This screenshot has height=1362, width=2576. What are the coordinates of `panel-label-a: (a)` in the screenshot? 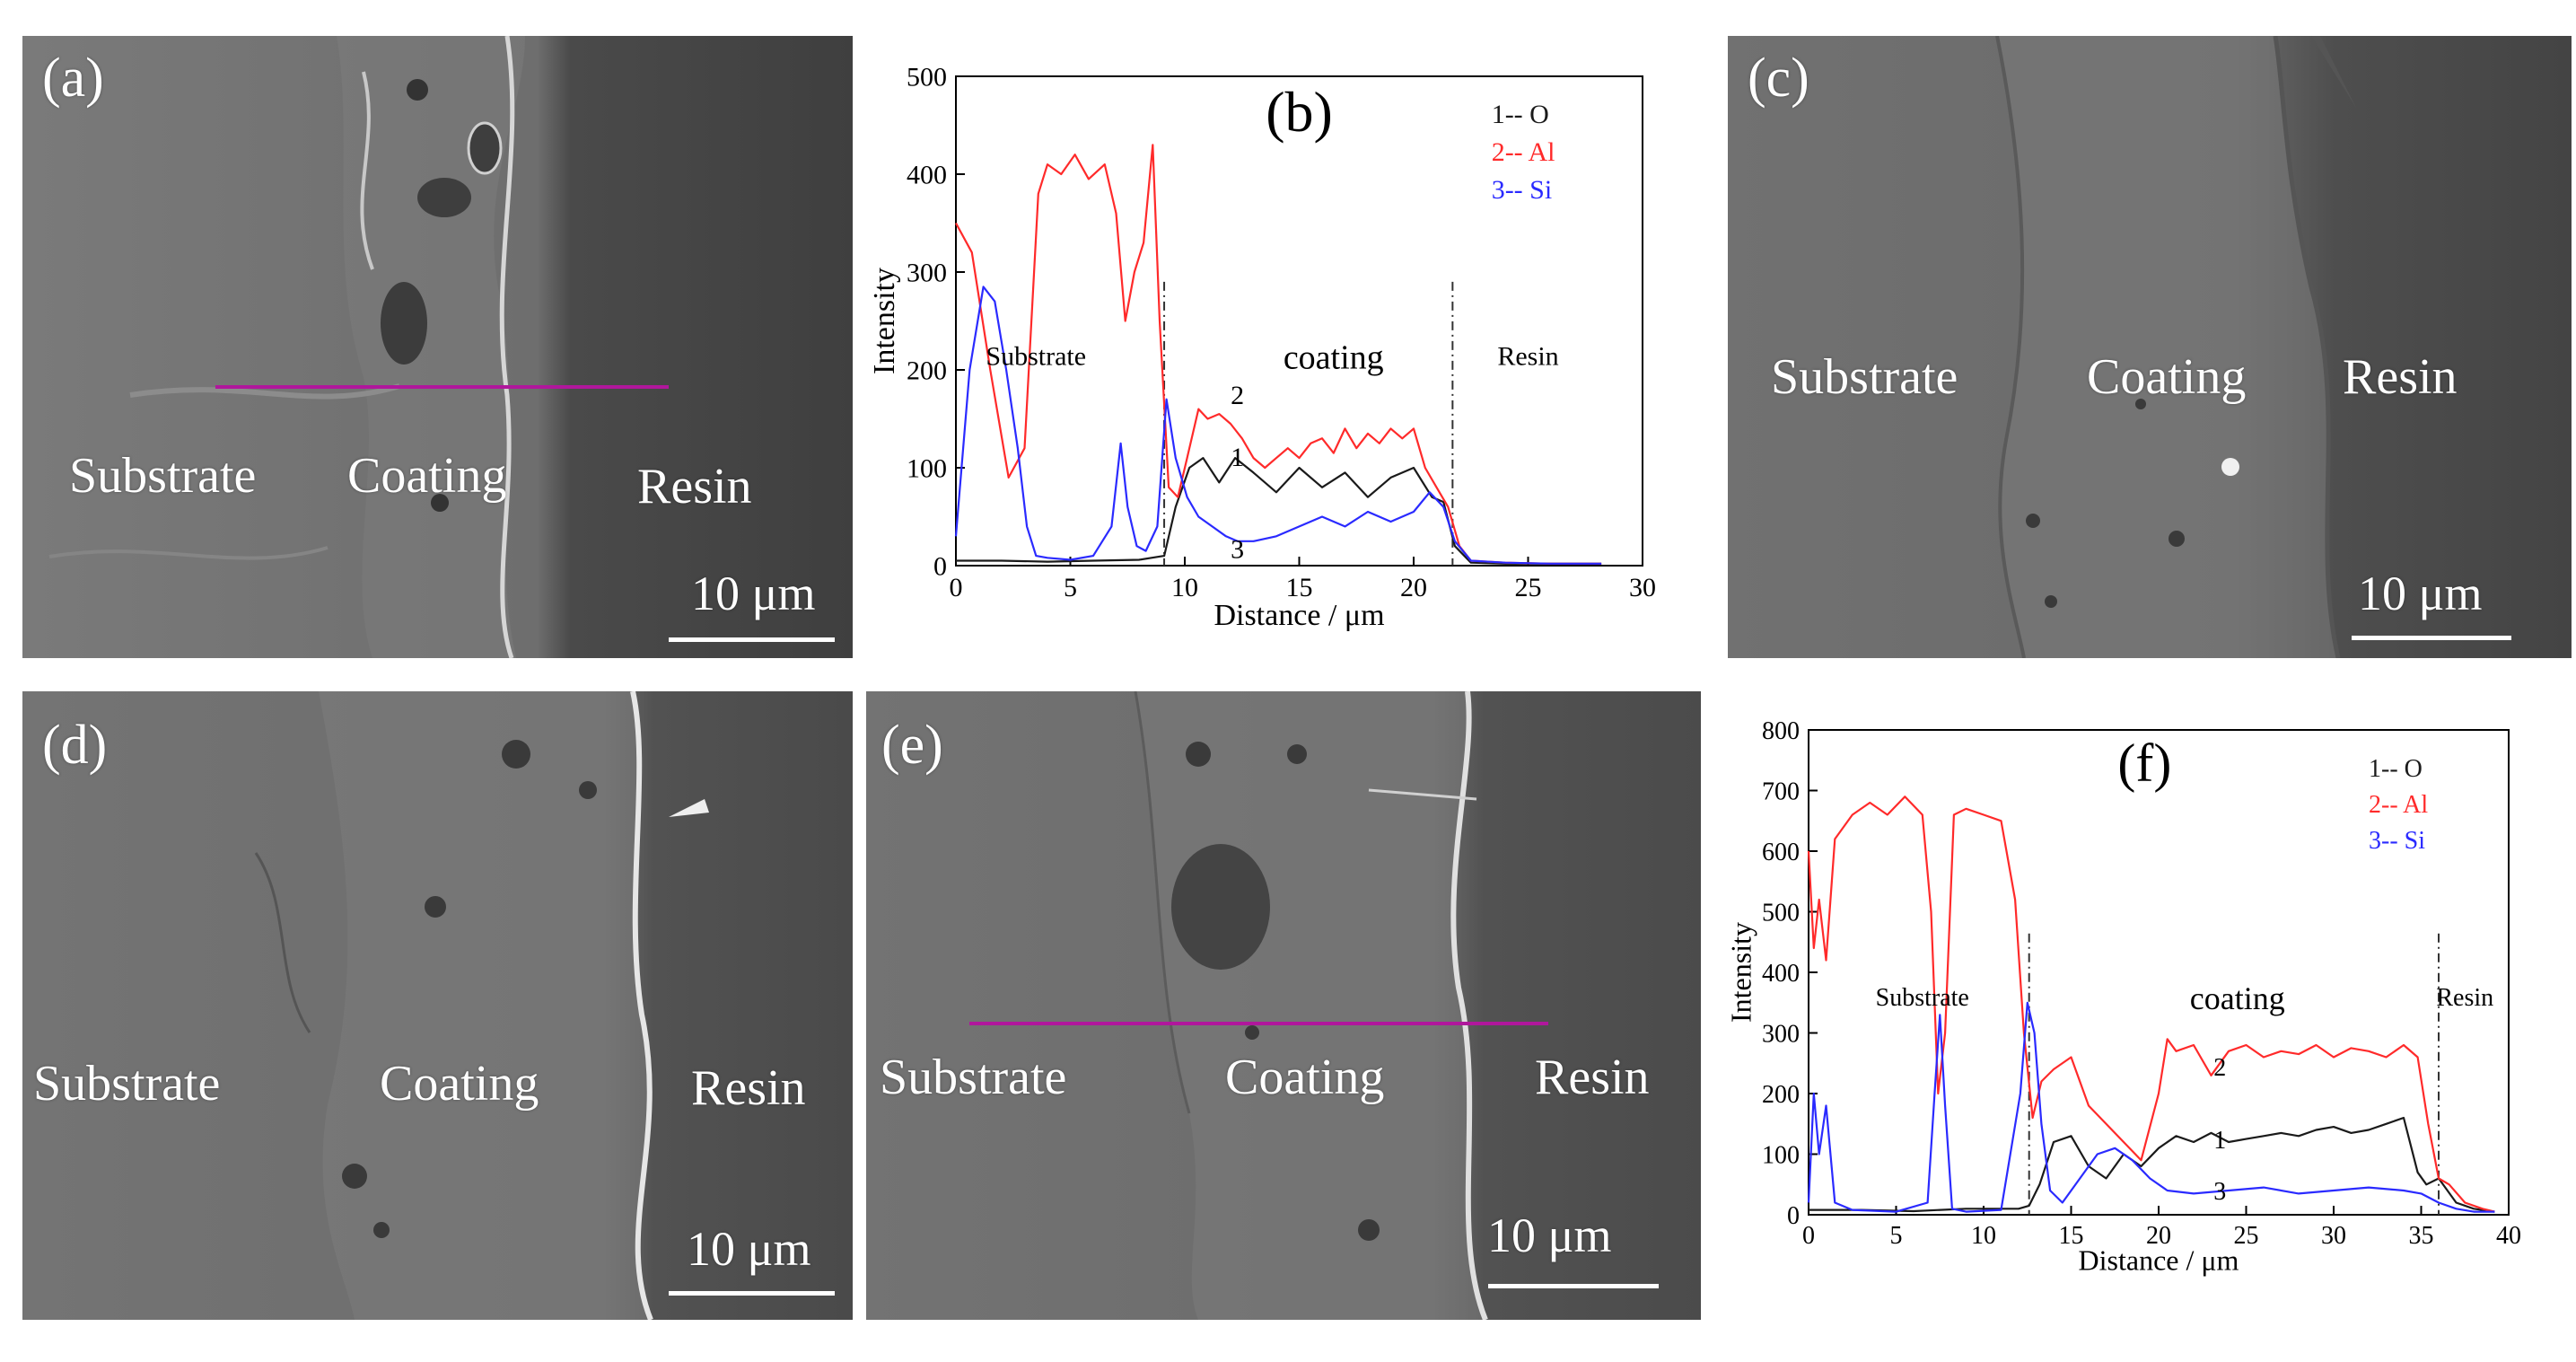 It's located at (73, 78).